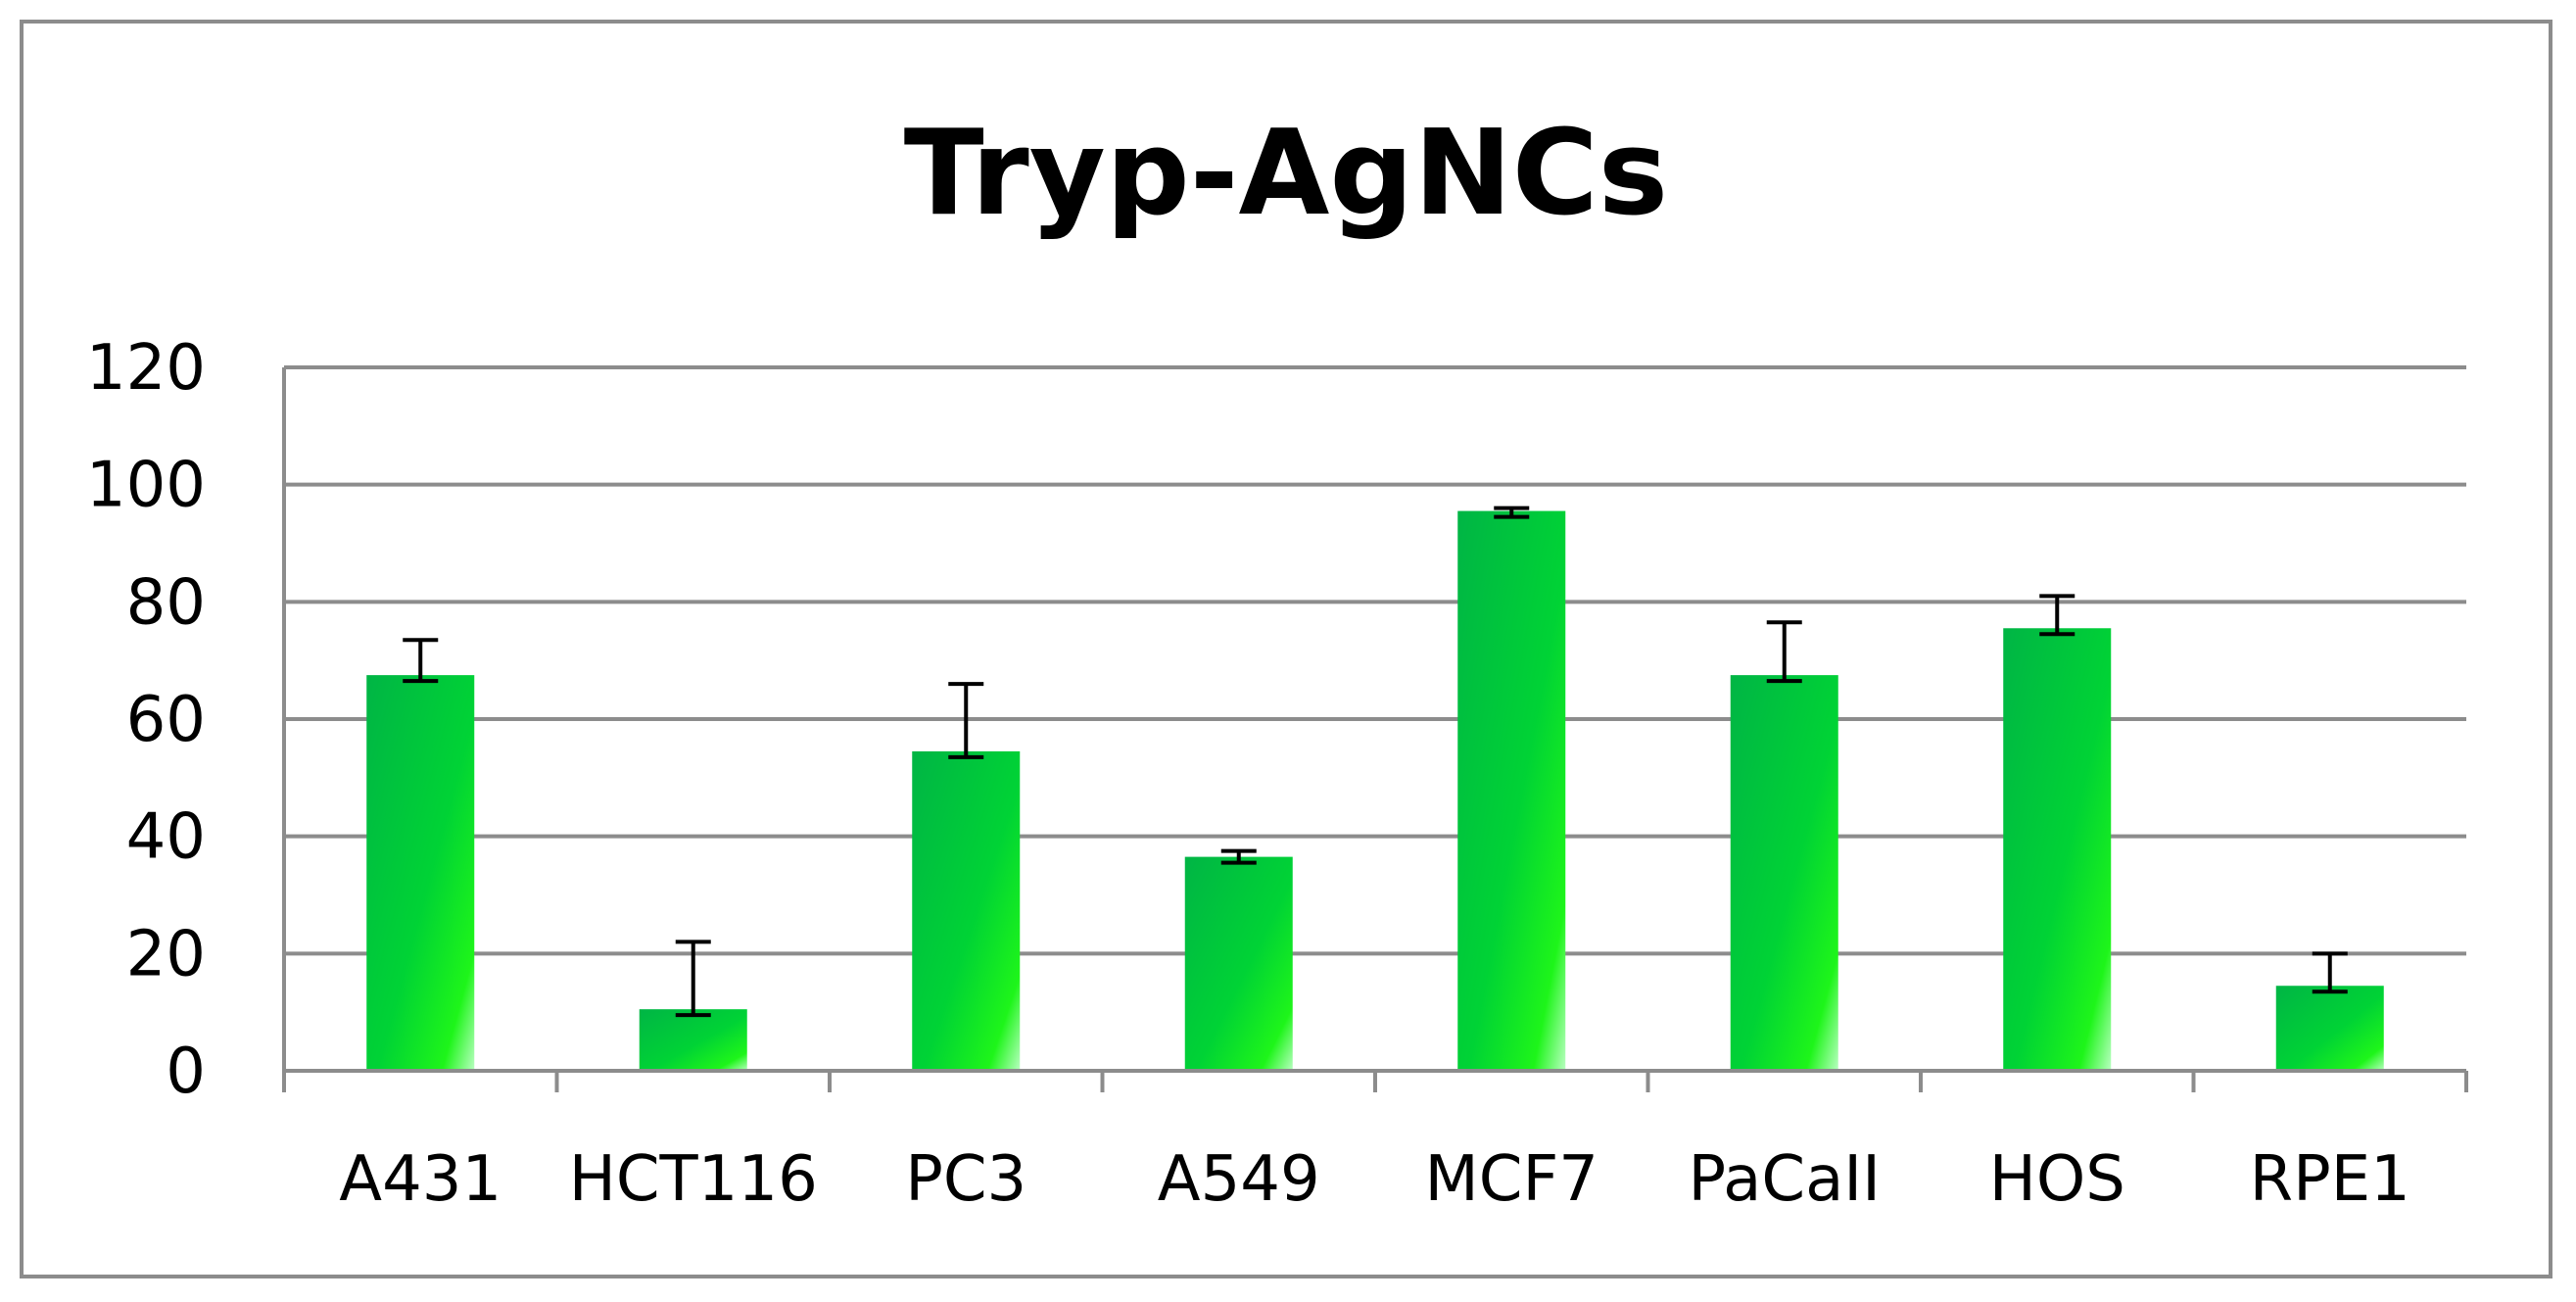 The image size is (2576, 1302). What do you see at coordinates (1512, 1179) in the screenshot?
I see `x-tick-label: MCF7` at bounding box center [1512, 1179].